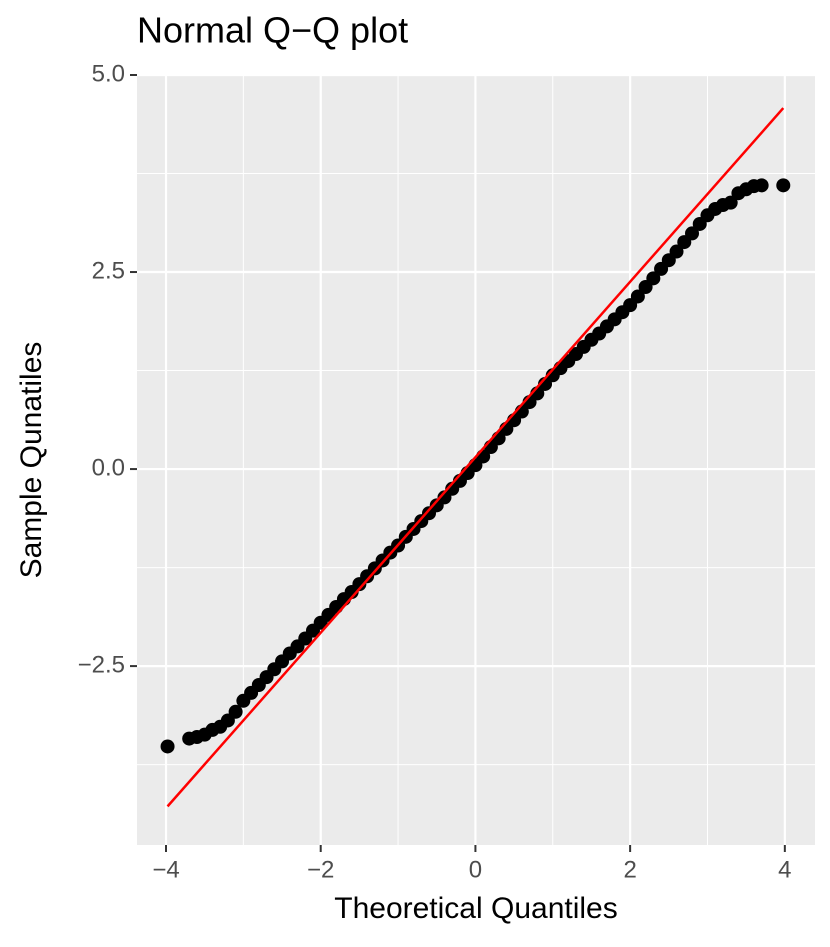 This screenshot has height=947, width=830. I want to click on x-tick-label: 2, so click(629, 869).